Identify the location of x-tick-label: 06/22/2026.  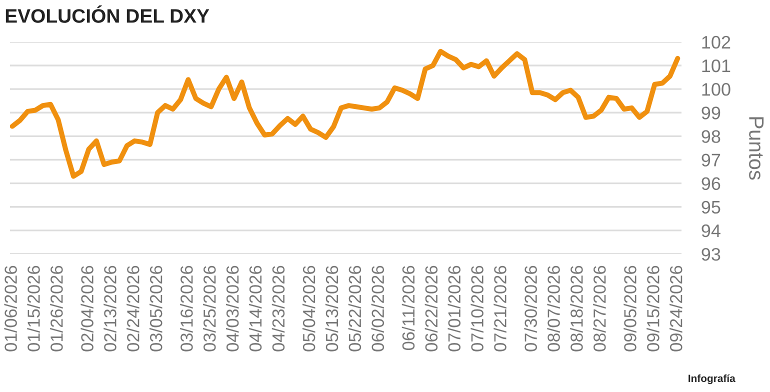
(431, 309).